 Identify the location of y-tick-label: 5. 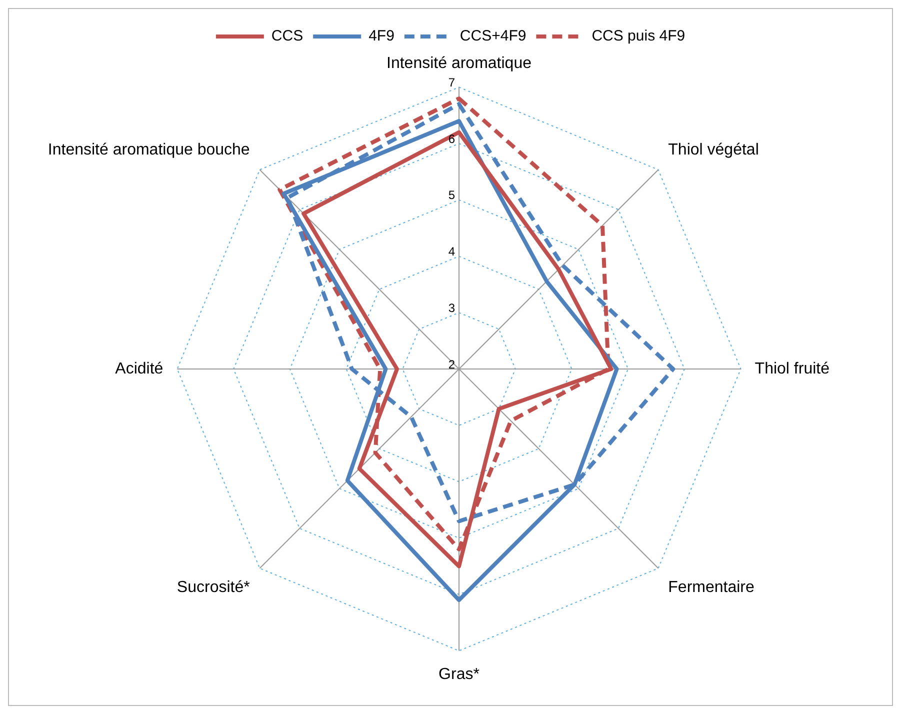
(452, 195).